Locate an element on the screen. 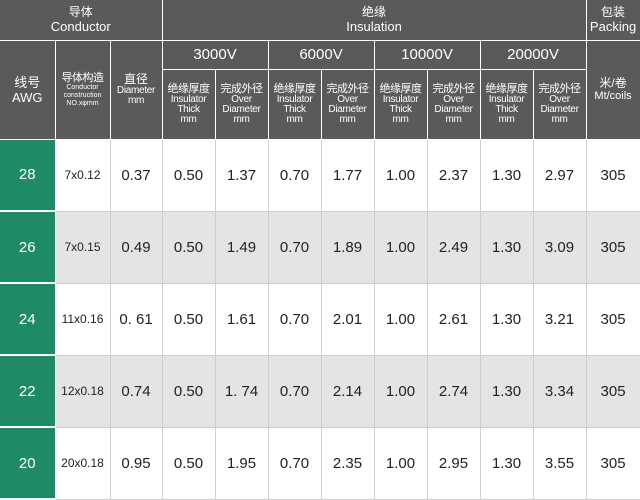 This screenshot has height=500, width=640. v20000-od-cell: 3.09 is located at coordinates (560, 247).